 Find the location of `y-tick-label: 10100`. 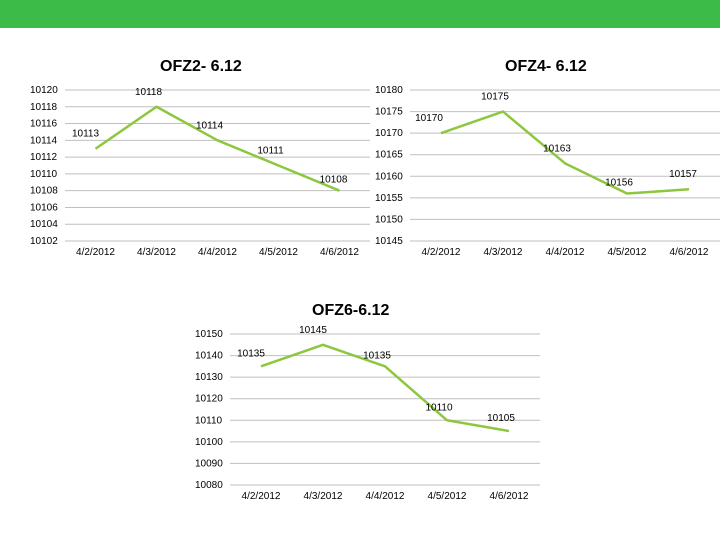

y-tick-label: 10100 is located at coordinates (209, 442).